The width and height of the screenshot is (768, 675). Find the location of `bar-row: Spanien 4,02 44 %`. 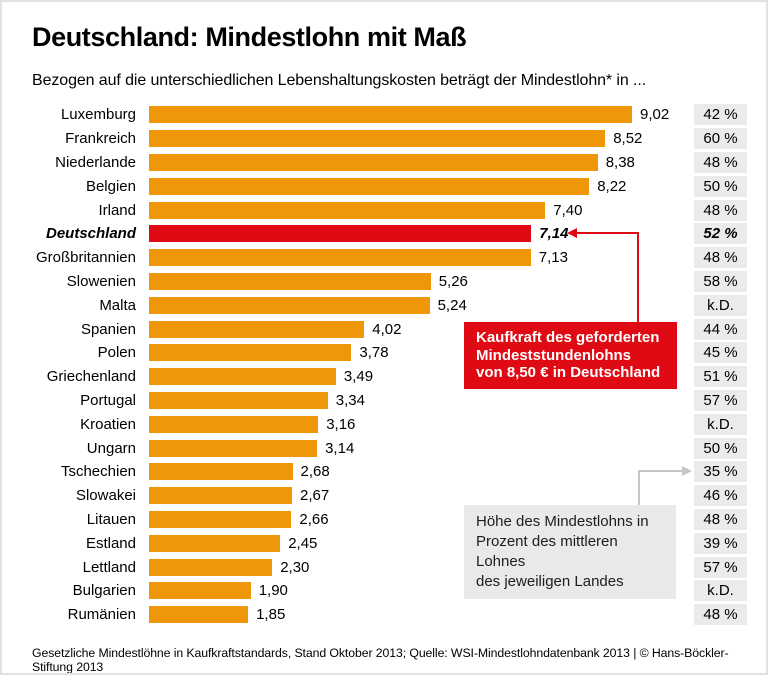

bar-row: Spanien 4,02 44 % is located at coordinates (387, 329).